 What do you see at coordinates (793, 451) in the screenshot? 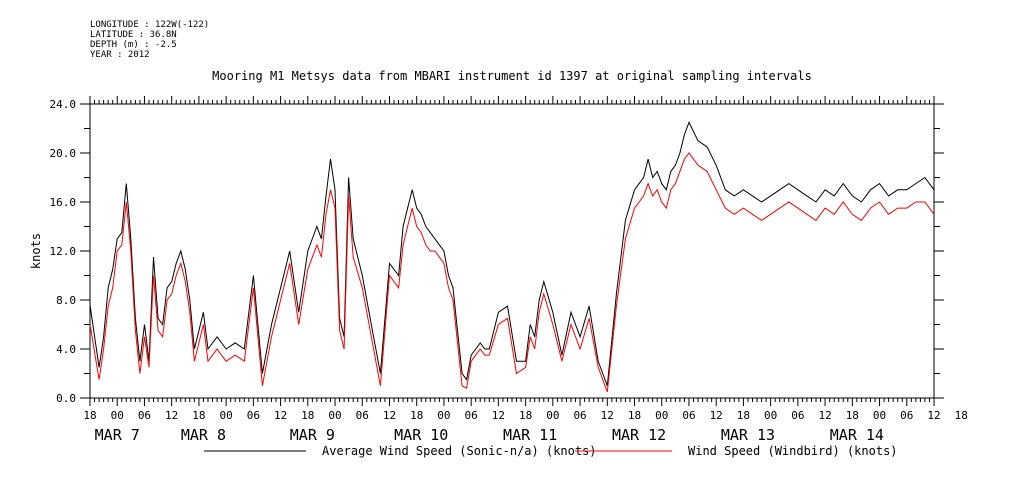
I see `legend-label: Wind Speed (Windbird) (knots)` at bounding box center [793, 451].